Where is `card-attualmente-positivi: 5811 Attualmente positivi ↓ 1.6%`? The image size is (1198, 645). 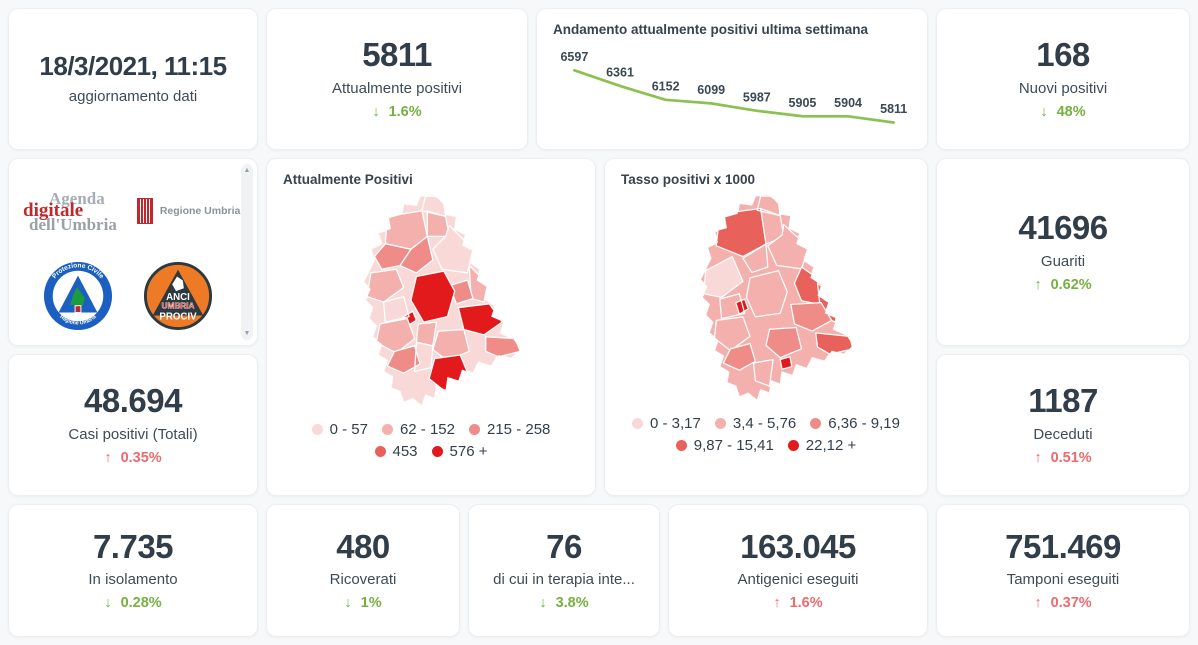 card-attualmente-positivi: 5811 Attualmente positivi ↓ 1.6% is located at coordinates (397, 79).